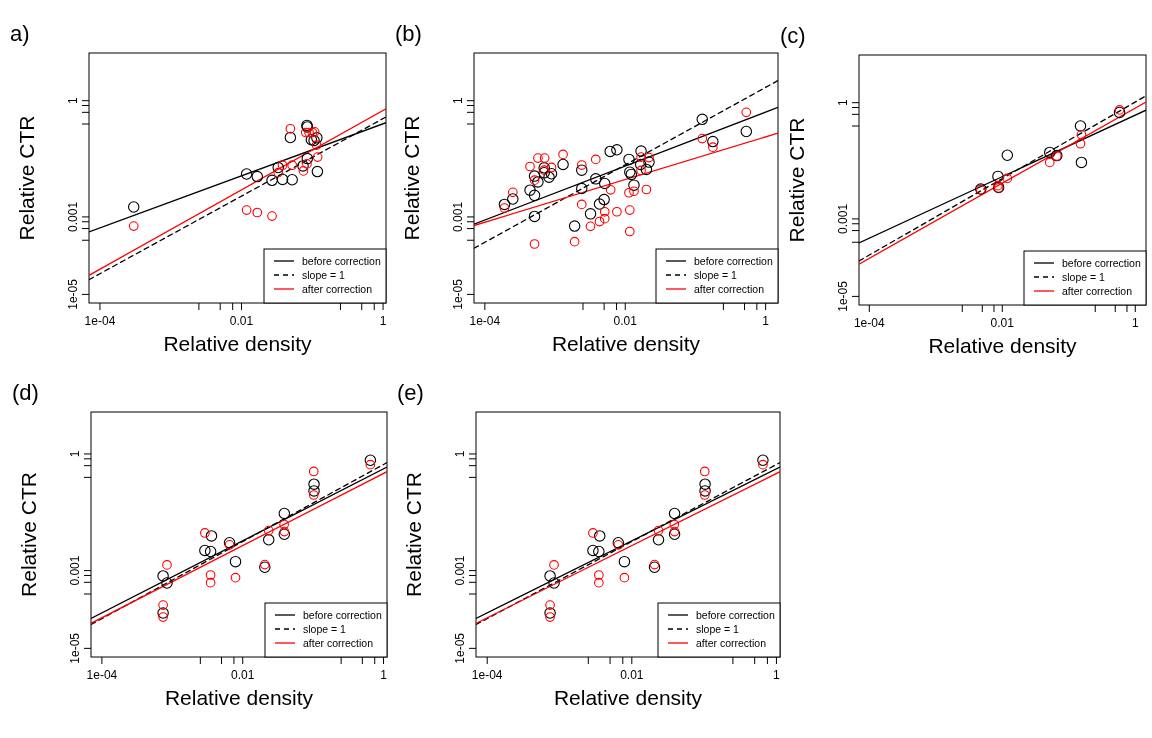  Describe the element at coordinates (408, 33) in the screenshot. I see `chart-title: (b)` at that location.